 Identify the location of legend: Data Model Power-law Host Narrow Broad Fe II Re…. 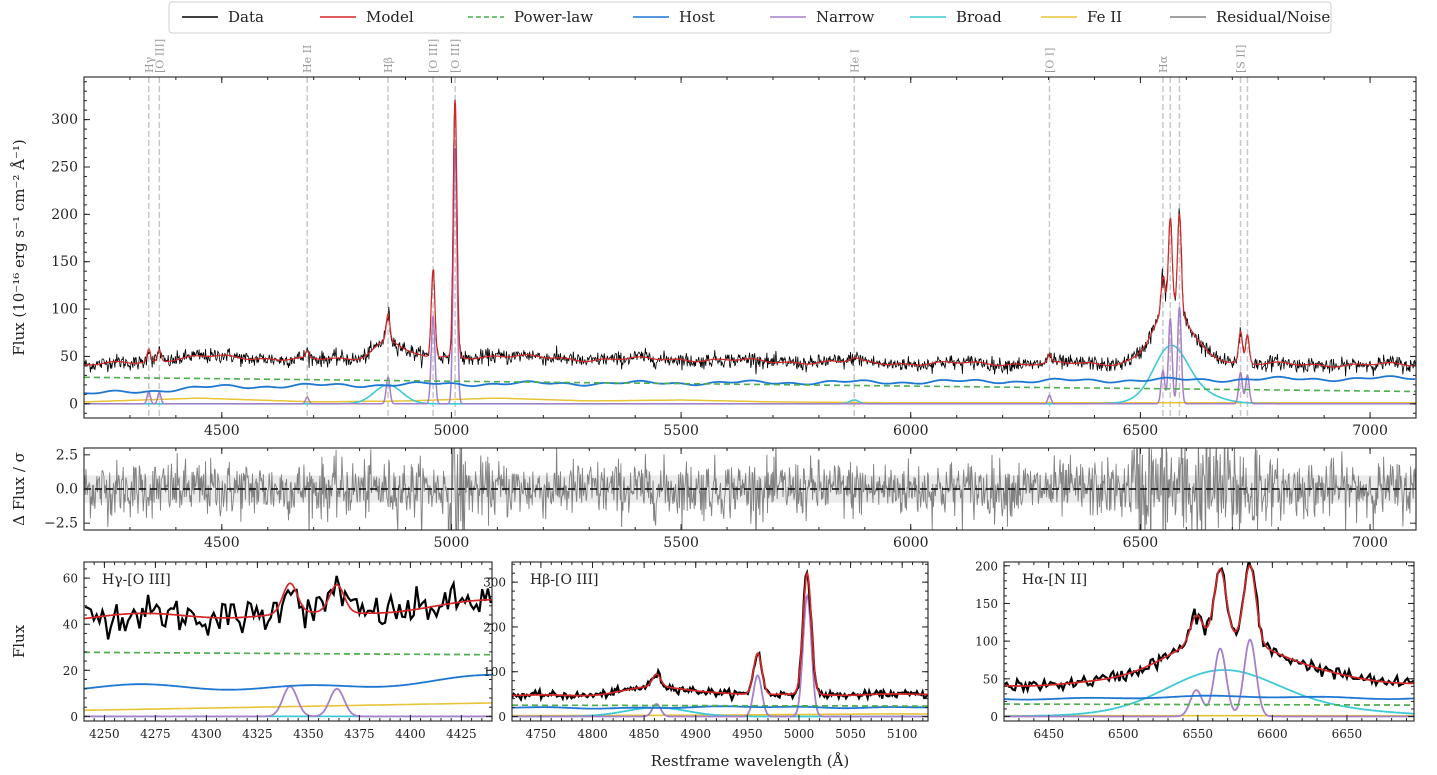
(750, 17).